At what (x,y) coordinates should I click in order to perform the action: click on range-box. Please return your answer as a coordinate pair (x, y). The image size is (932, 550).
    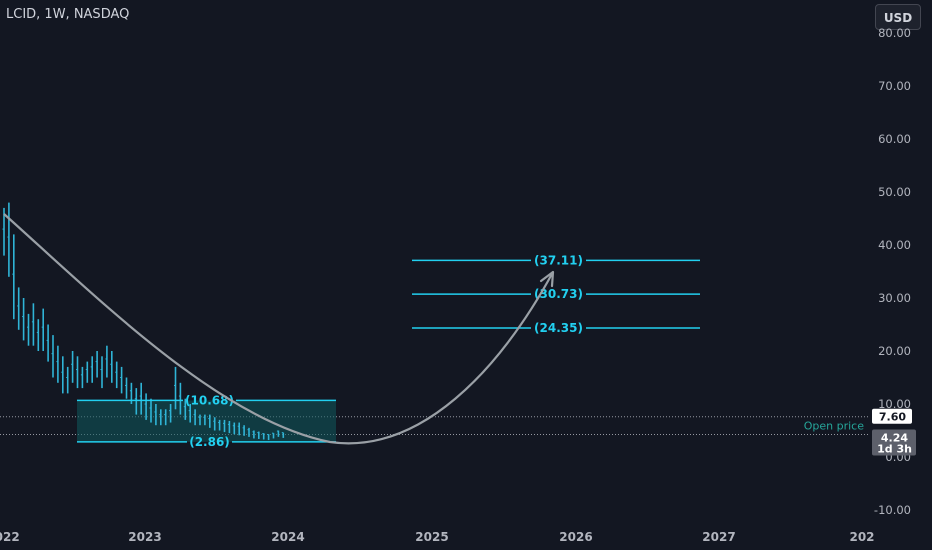
    Looking at the image, I should click on (206, 421).